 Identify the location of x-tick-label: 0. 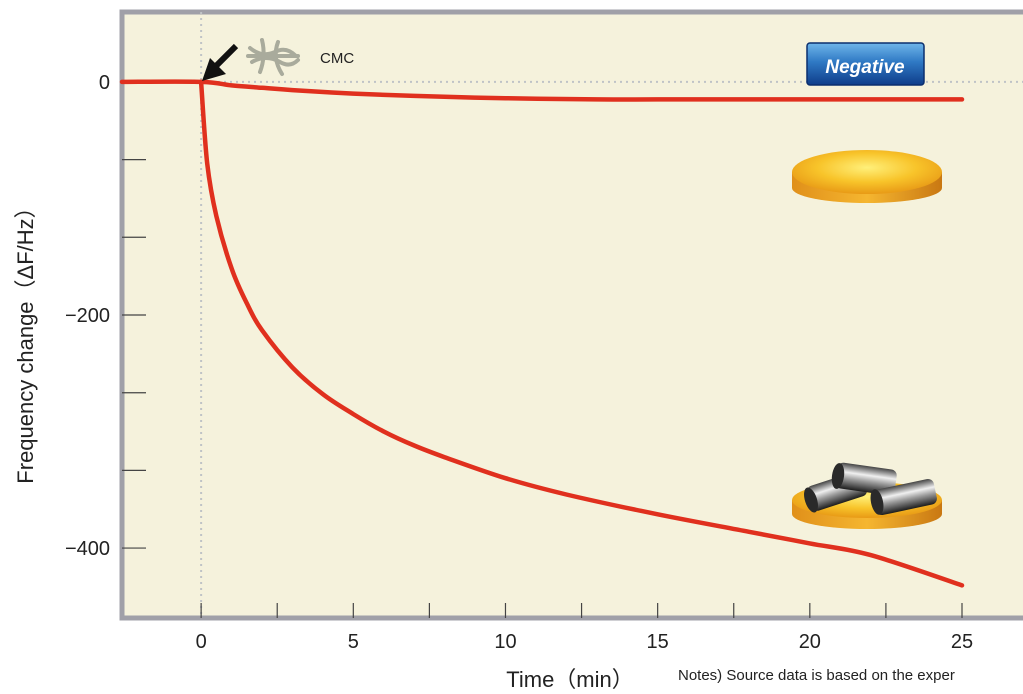
(201, 642).